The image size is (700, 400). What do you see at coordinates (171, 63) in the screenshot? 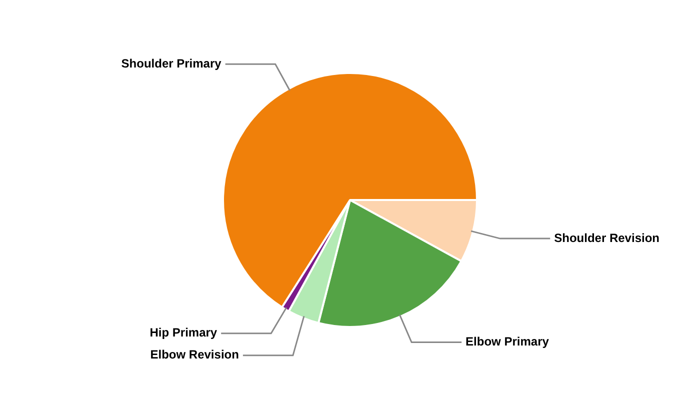
I see `slice-label: Shoulder Primary` at bounding box center [171, 63].